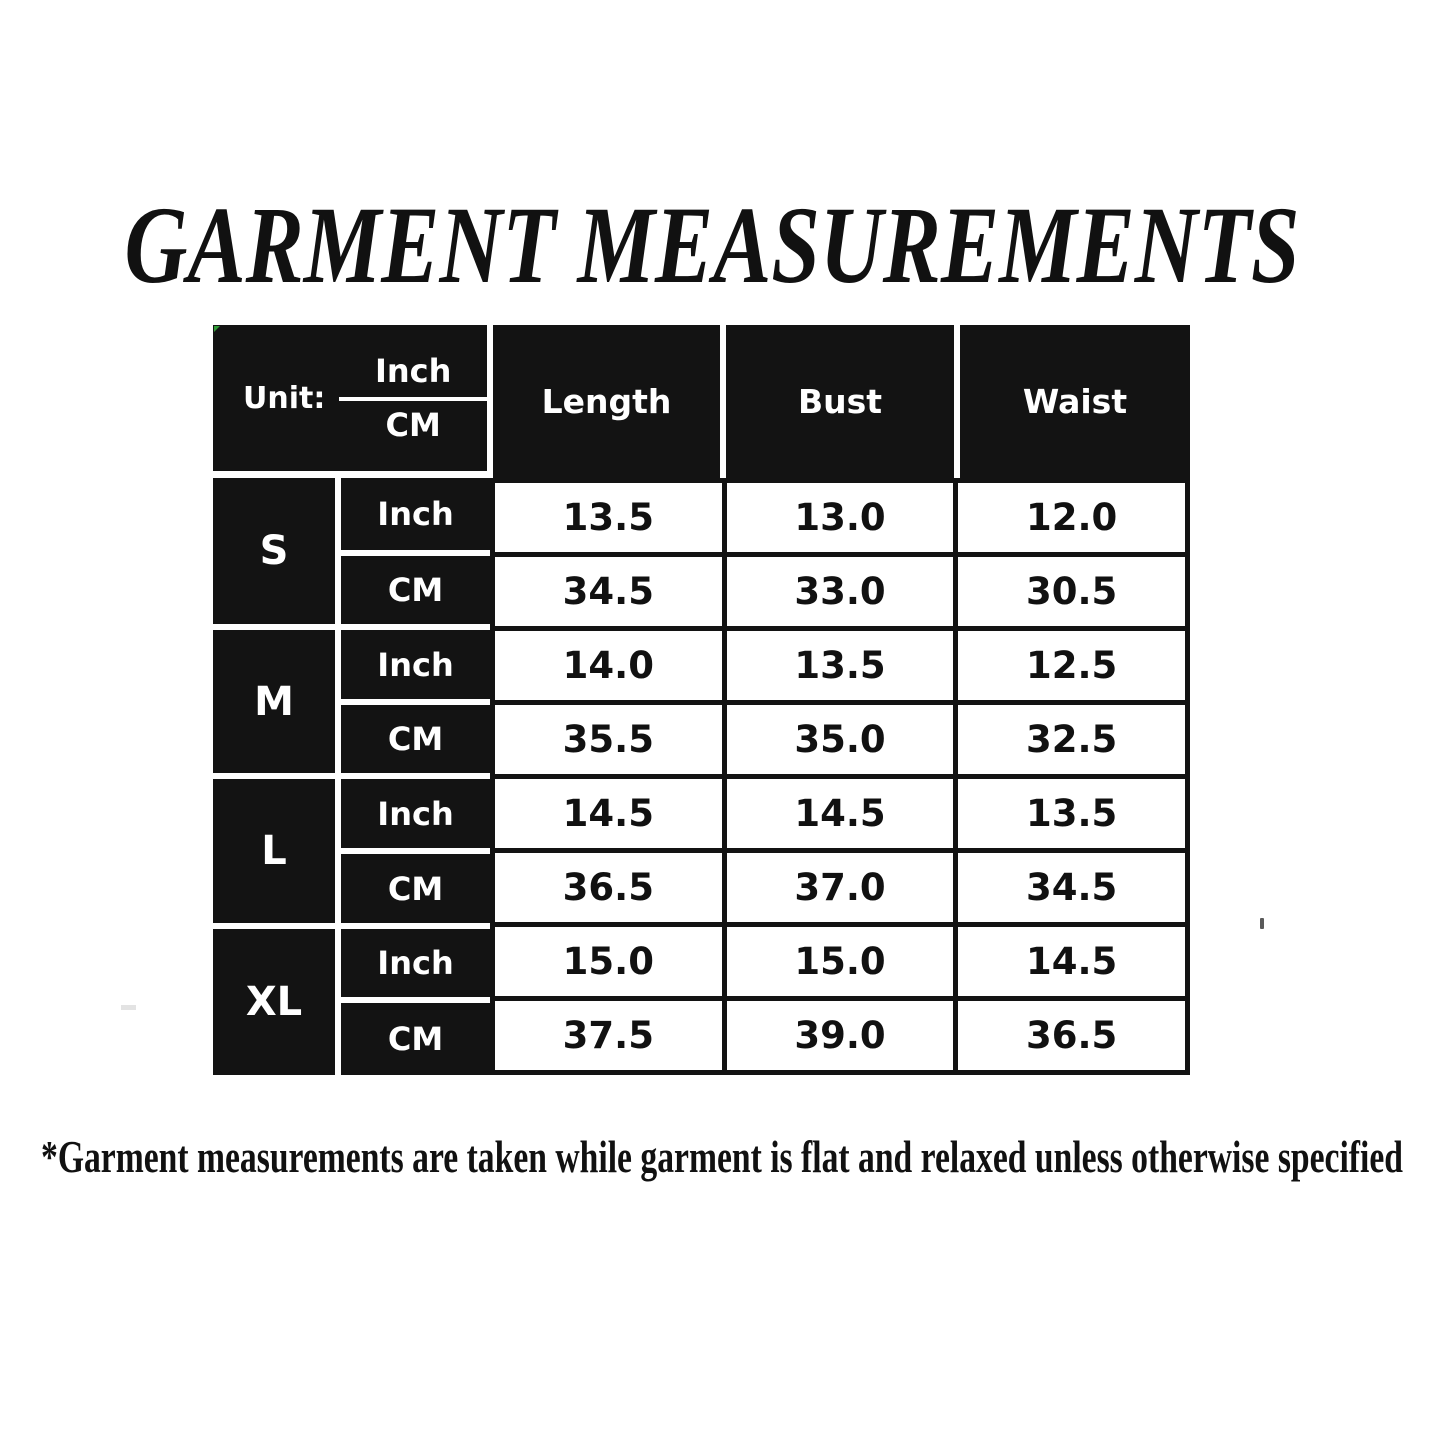 This screenshot has width=1445, height=1445. I want to click on unit-label-m-cm: CM, so click(415, 739).